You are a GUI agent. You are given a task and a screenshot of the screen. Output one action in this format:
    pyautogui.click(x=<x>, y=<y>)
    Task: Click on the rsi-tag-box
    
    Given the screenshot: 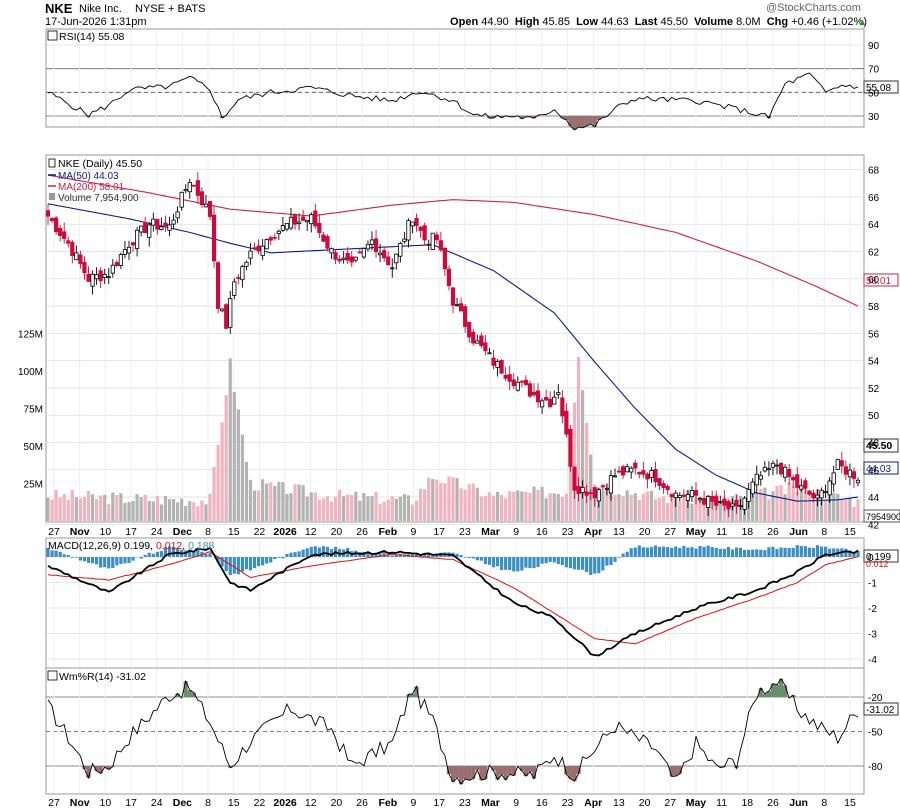 What is the action you would take?
    pyautogui.click(x=881, y=87)
    